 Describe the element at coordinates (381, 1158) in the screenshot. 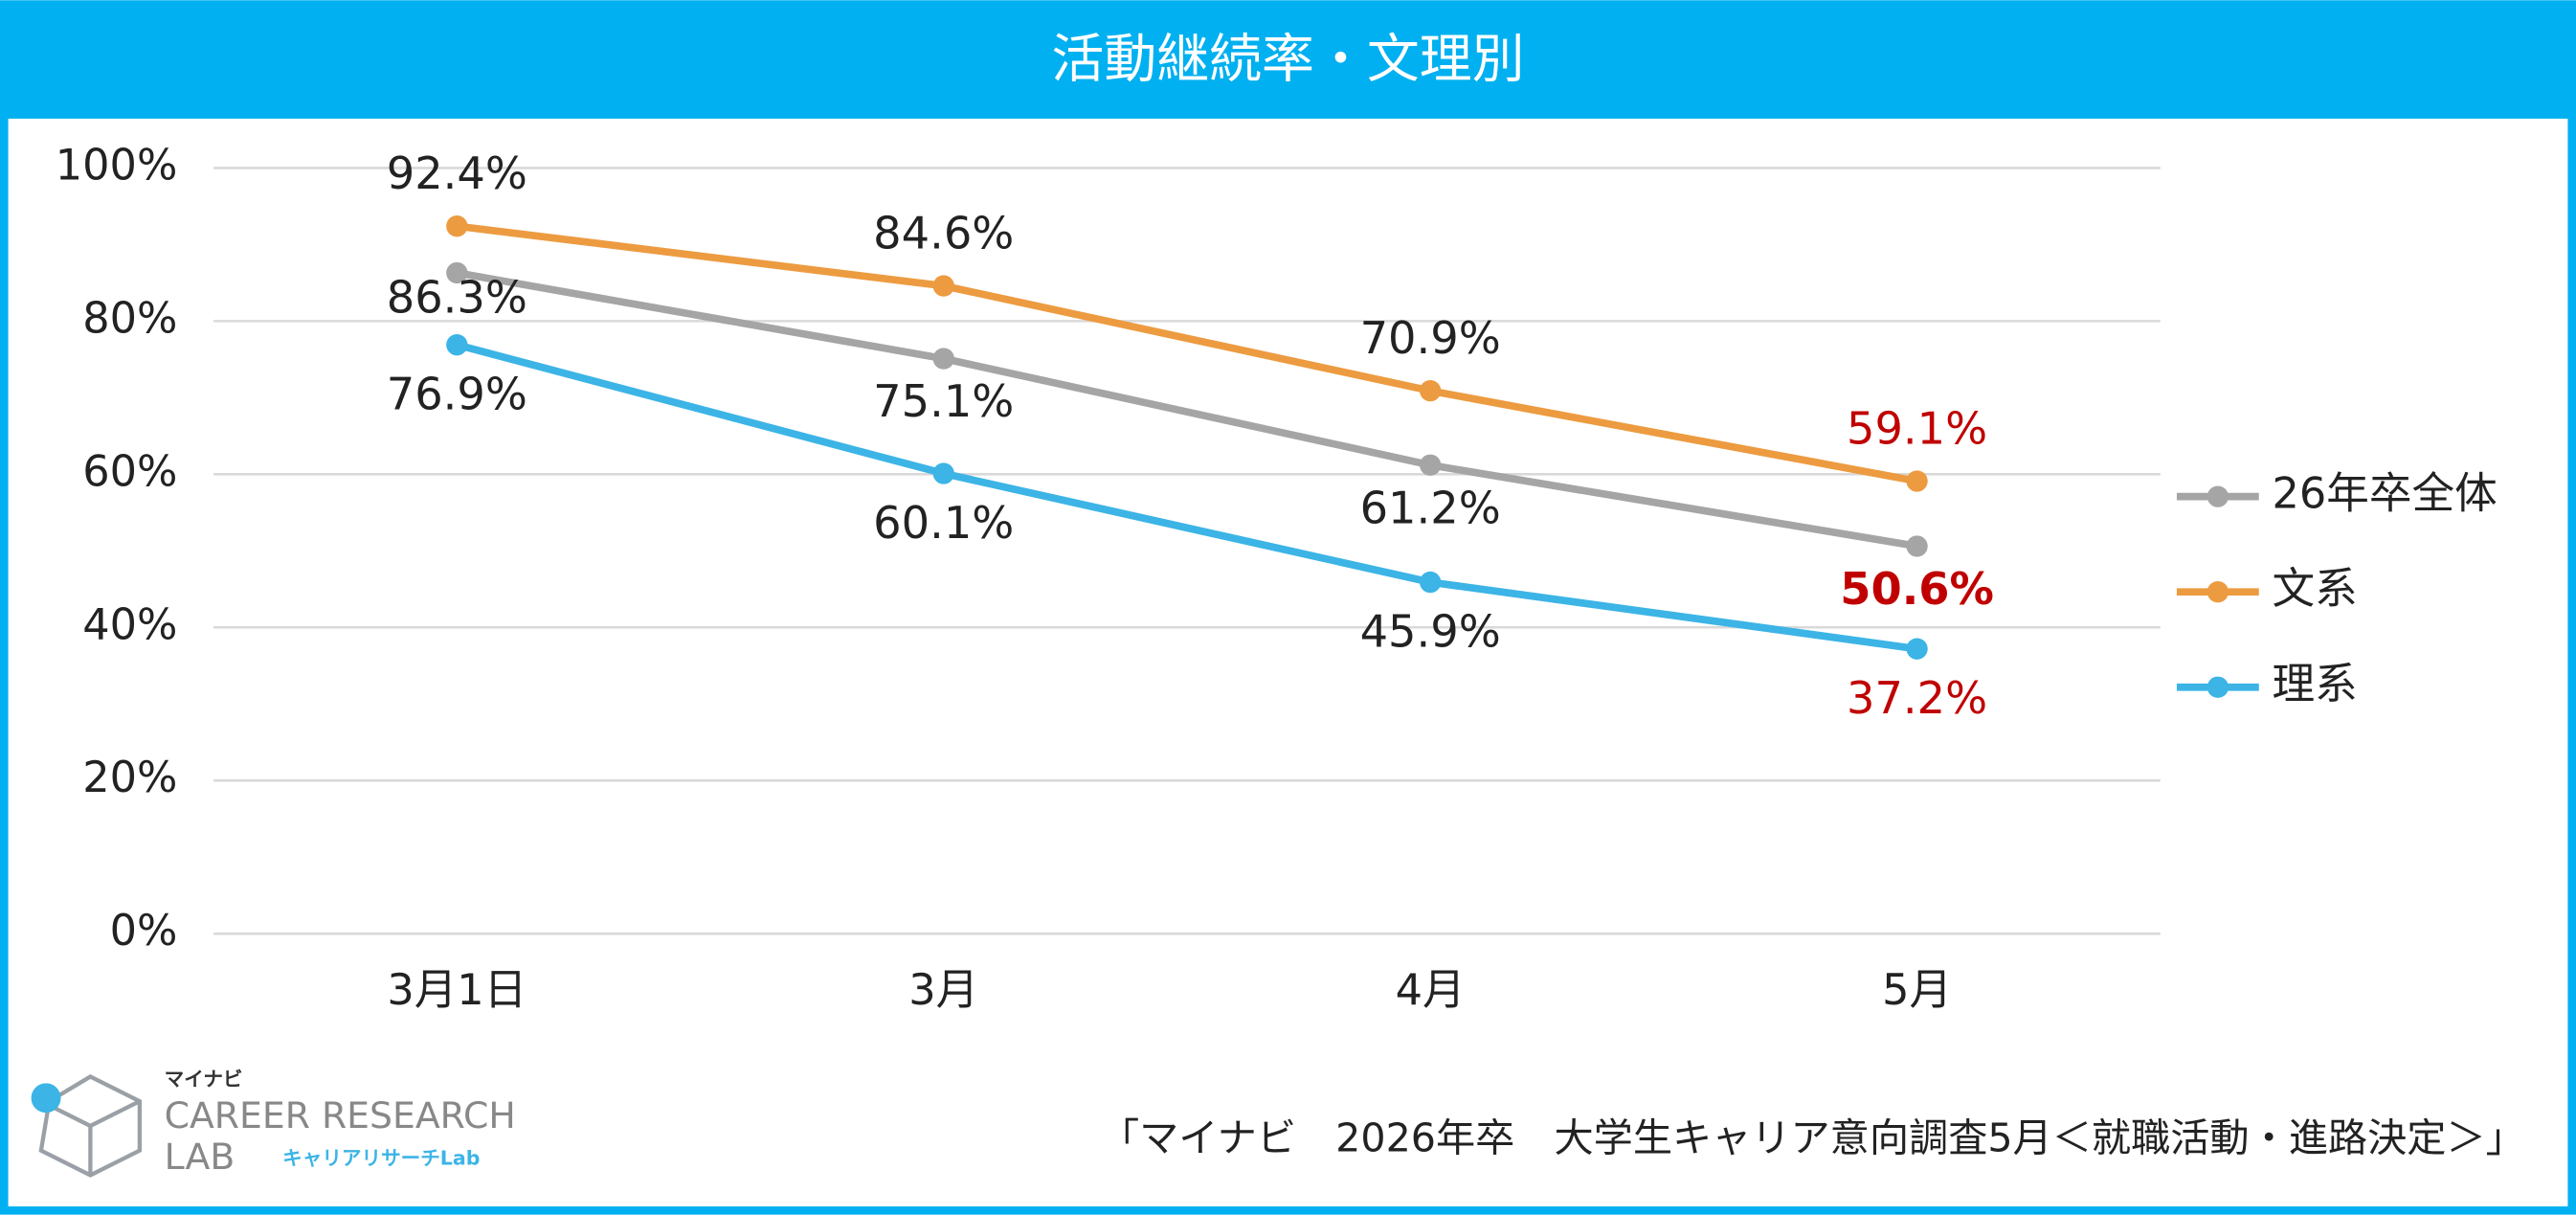

I see `logo-sub: キャリアリサーチLab` at that location.